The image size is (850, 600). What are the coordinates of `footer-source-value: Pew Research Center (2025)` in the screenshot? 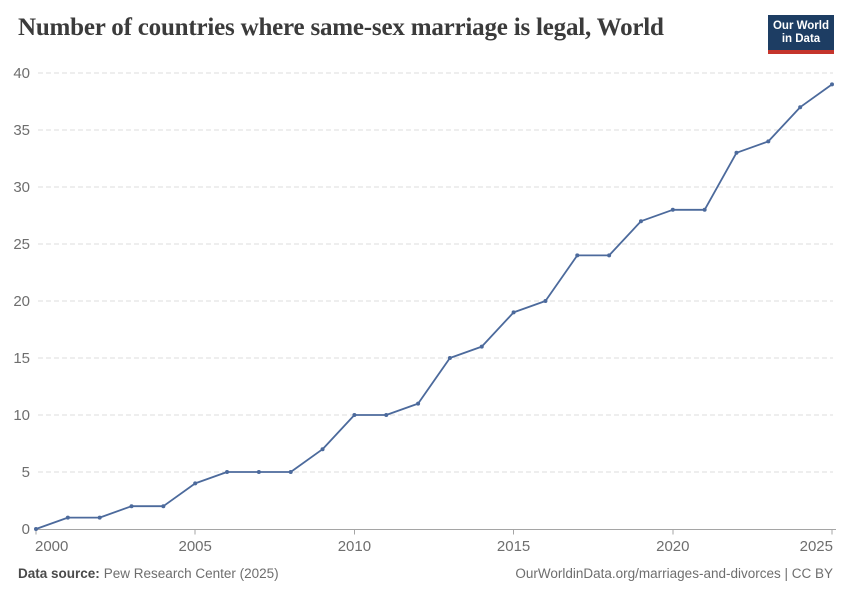 It's located at (191, 573).